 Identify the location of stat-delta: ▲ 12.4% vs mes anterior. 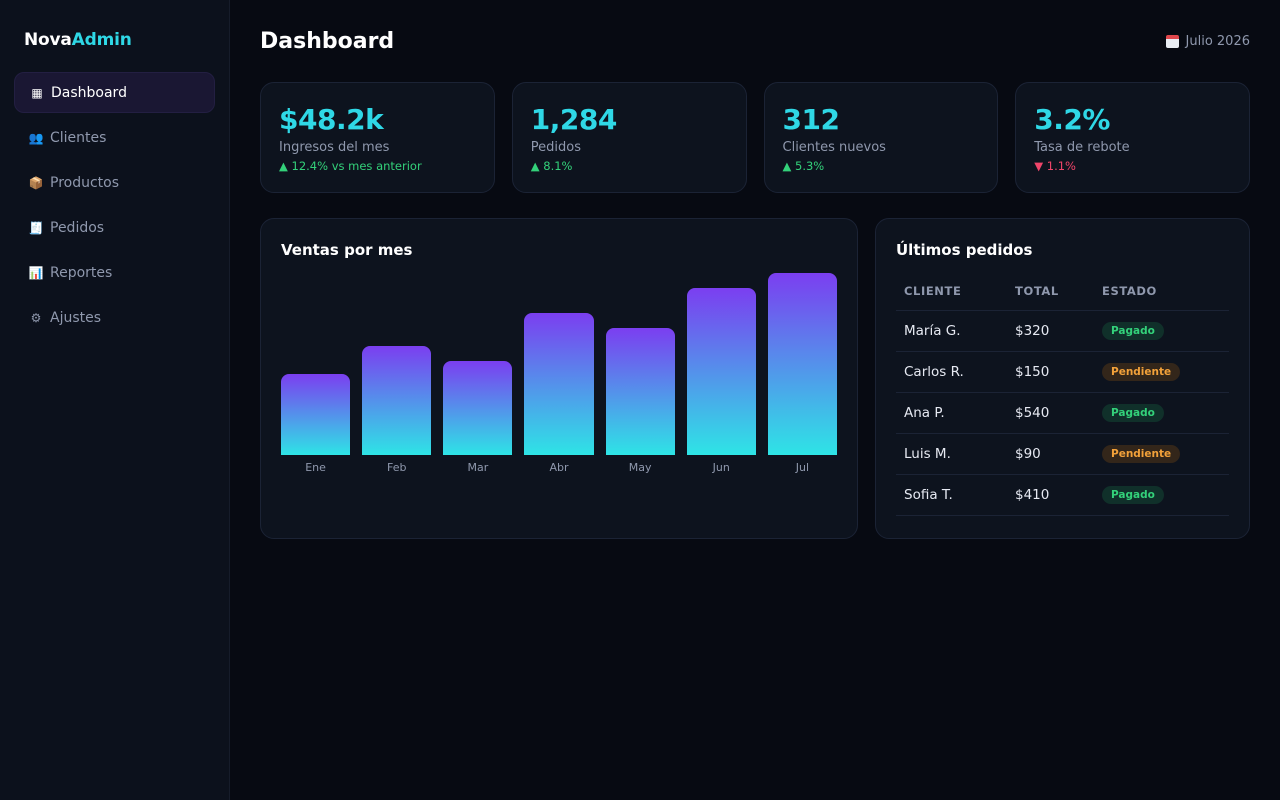
(350, 166).